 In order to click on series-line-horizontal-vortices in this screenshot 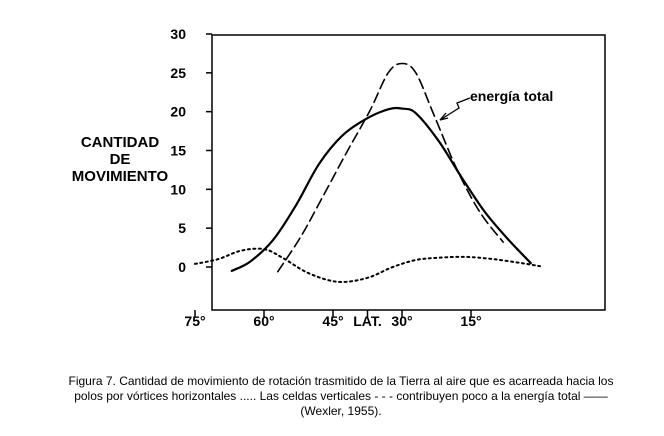, I will do `click(367, 265)`.